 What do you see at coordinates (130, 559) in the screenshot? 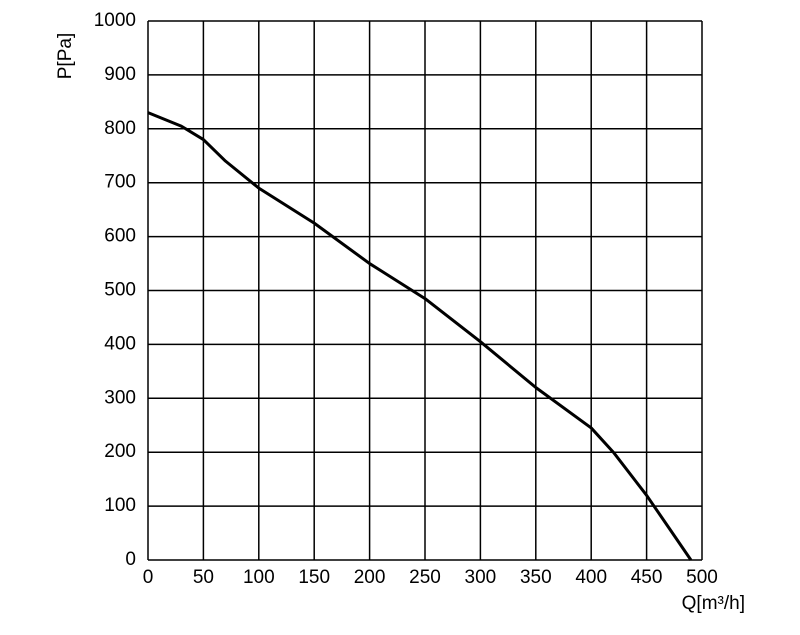
I see `y-tick-label: 0` at bounding box center [130, 559].